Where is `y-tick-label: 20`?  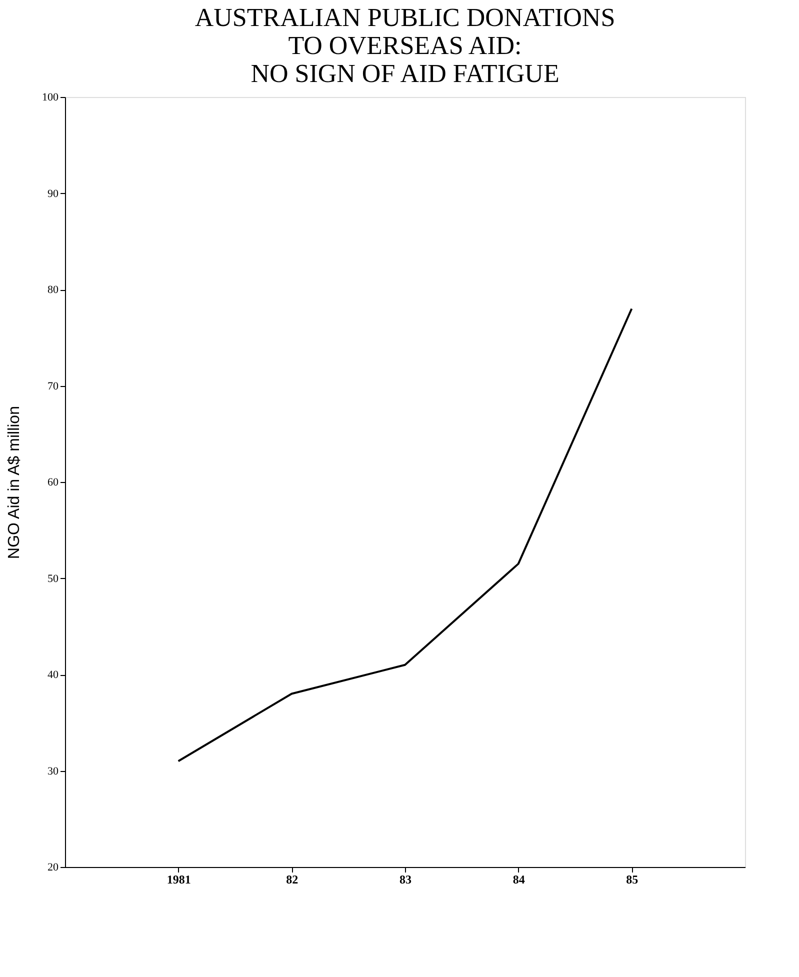
y-tick-label: 20 is located at coordinates (53, 868).